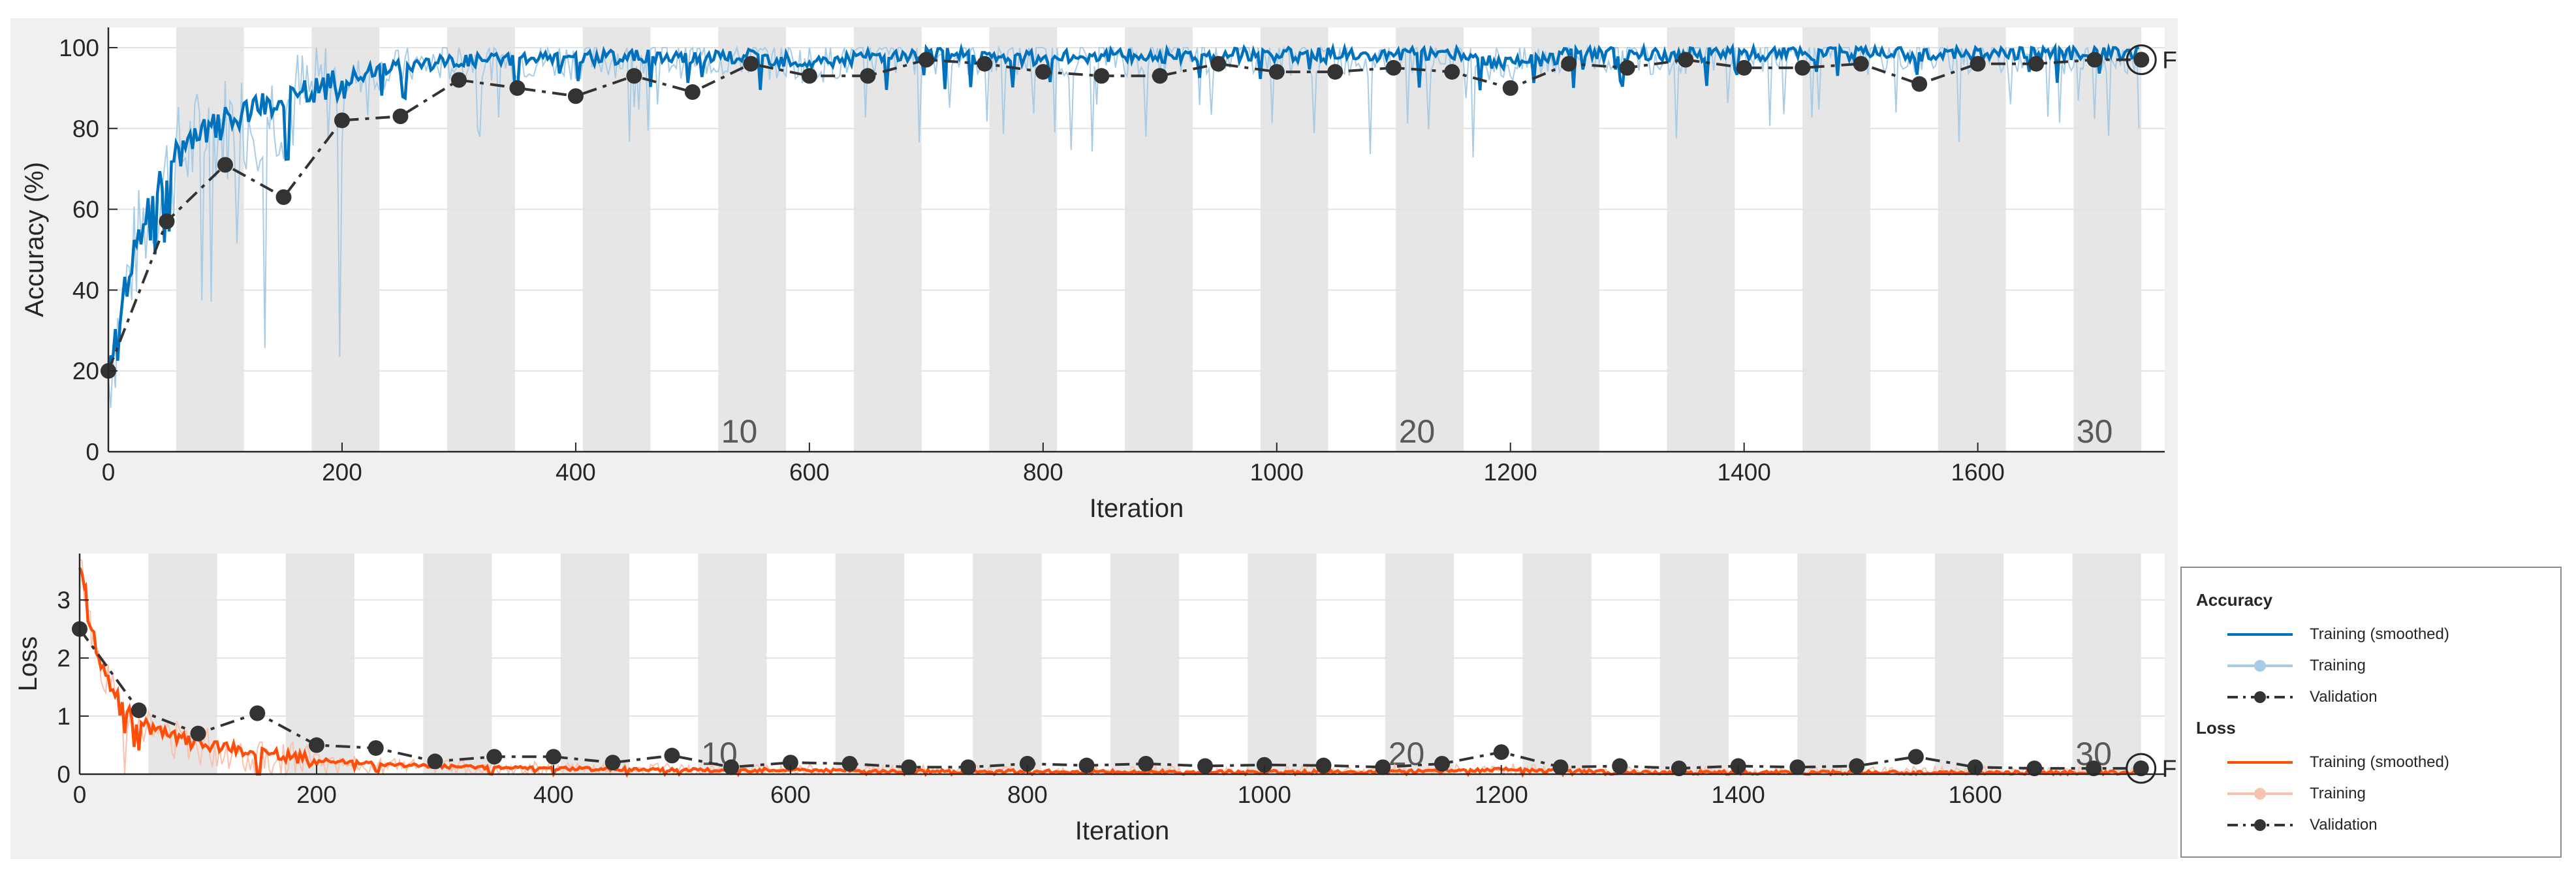 The height and width of the screenshot is (876, 2576). What do you see at coordinates (64, 716) in the screenshot?
I see `y-tick-label: 1` at bounding box center [64, 716].